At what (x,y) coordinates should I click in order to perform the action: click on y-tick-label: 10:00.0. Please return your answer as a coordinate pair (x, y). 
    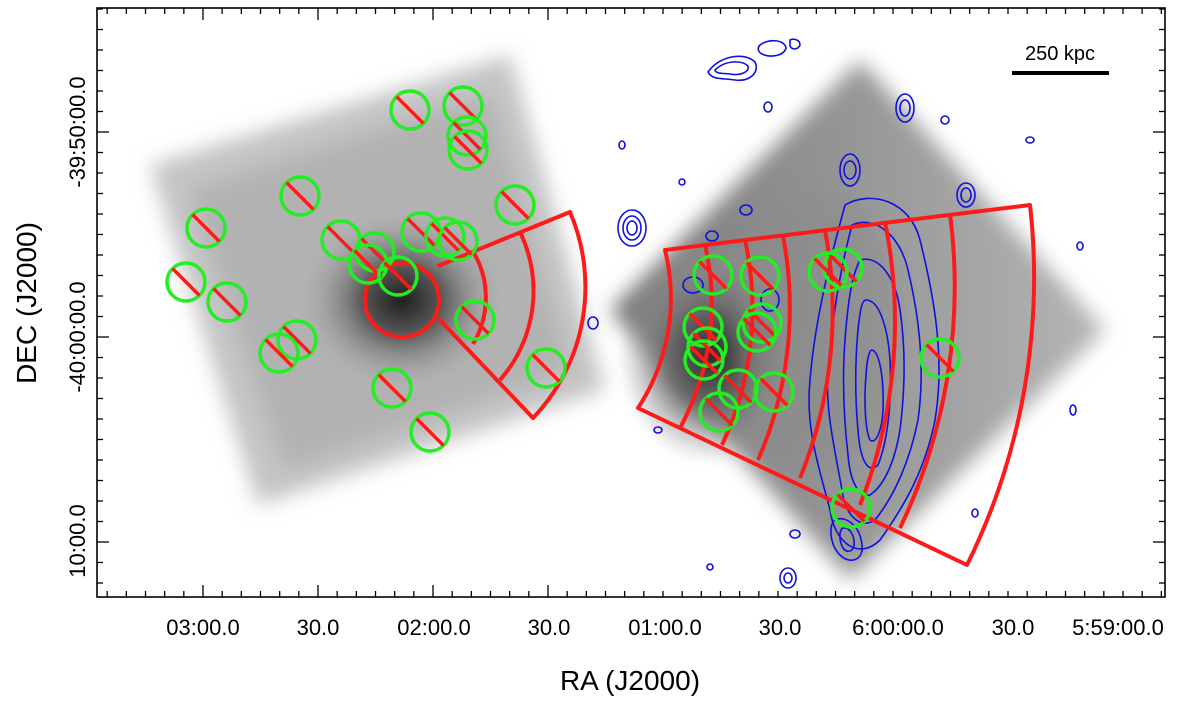
    Looking at the image, I should click on (77, 540).